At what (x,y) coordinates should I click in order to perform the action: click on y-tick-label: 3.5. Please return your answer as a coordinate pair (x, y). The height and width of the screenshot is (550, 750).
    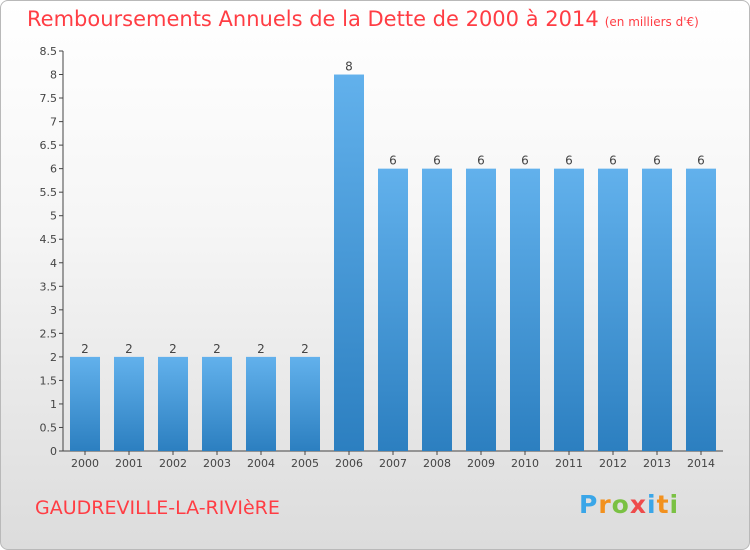
    Looking at the image, I should click on (49, 286).